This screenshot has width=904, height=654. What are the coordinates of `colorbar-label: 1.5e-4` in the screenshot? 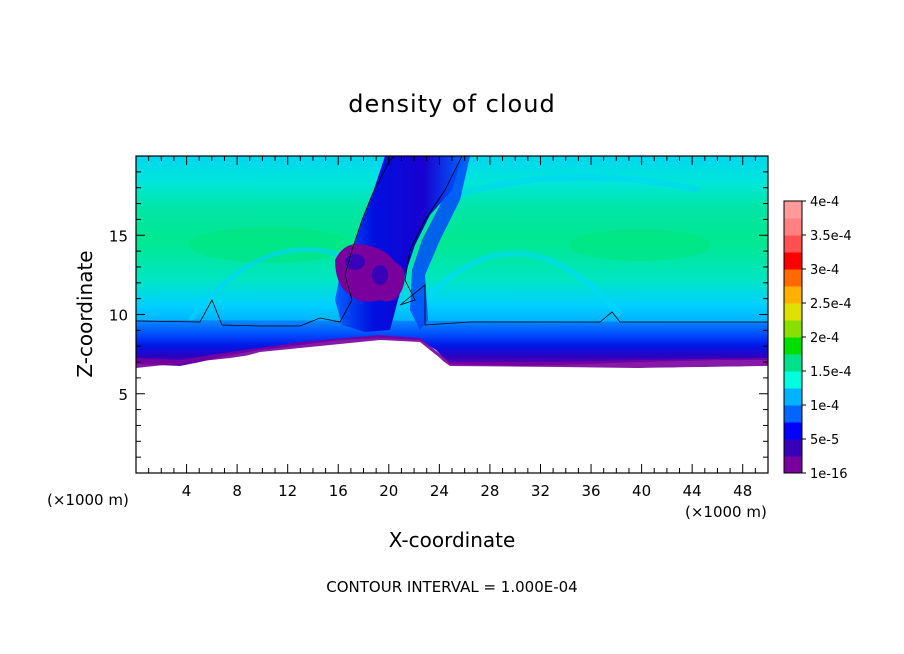 It's located at (831, 372).